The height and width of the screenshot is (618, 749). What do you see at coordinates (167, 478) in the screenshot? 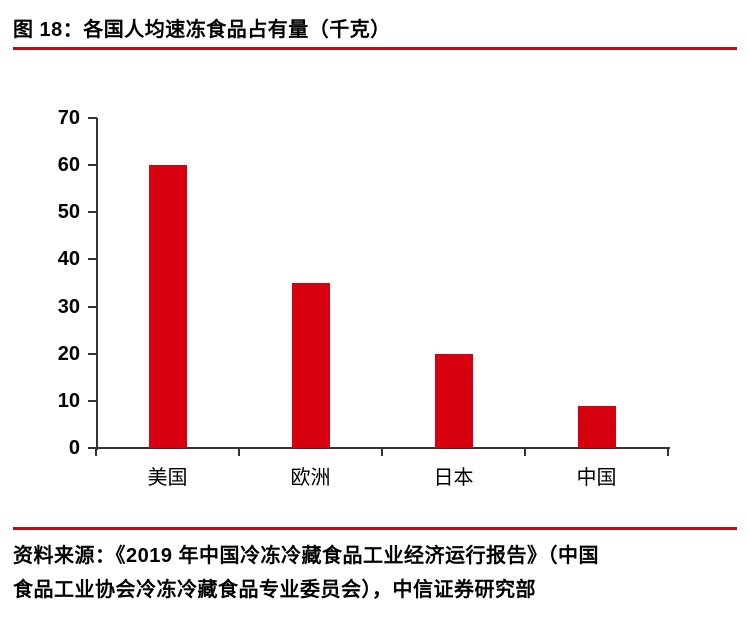
I see `category-label: 美国` at bounding box center [167, 478].